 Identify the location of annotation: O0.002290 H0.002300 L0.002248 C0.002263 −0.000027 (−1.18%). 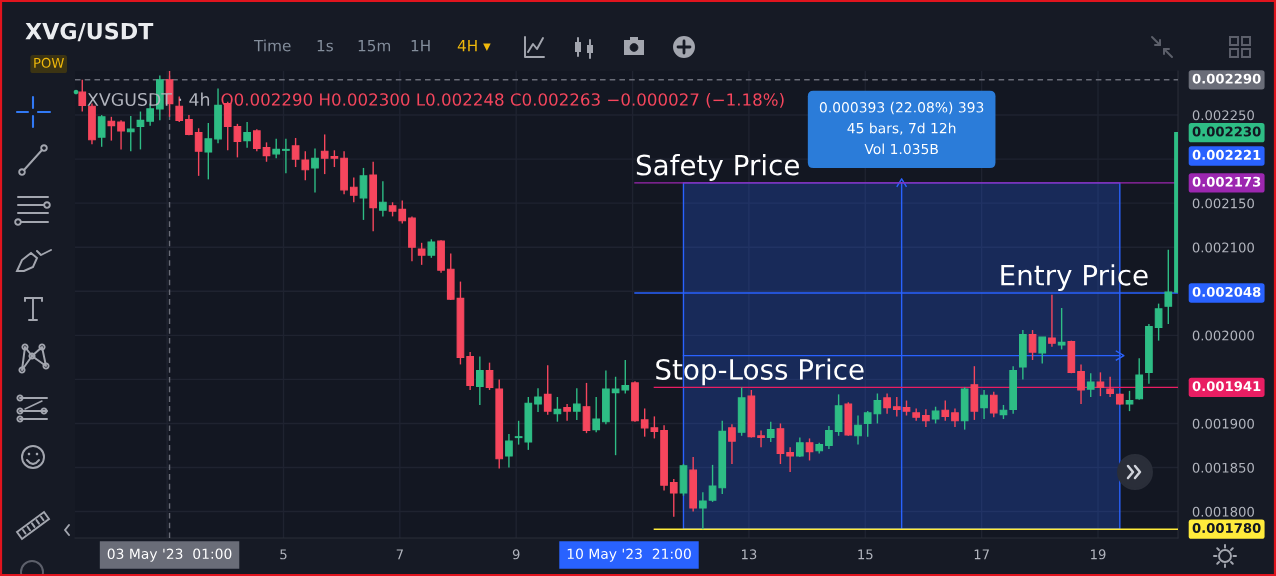
(502, 100).